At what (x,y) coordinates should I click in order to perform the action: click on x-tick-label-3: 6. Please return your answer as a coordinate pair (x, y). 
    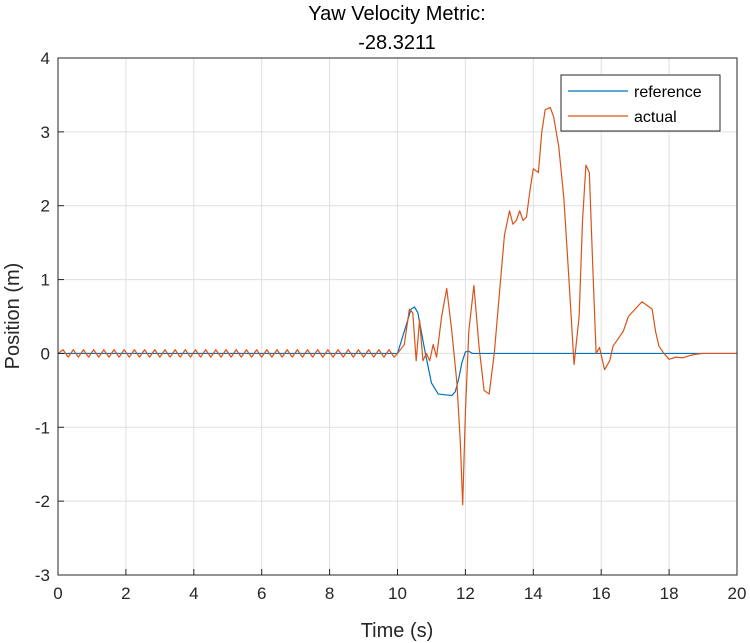
    Looking at the image, I should click on (261, 593).